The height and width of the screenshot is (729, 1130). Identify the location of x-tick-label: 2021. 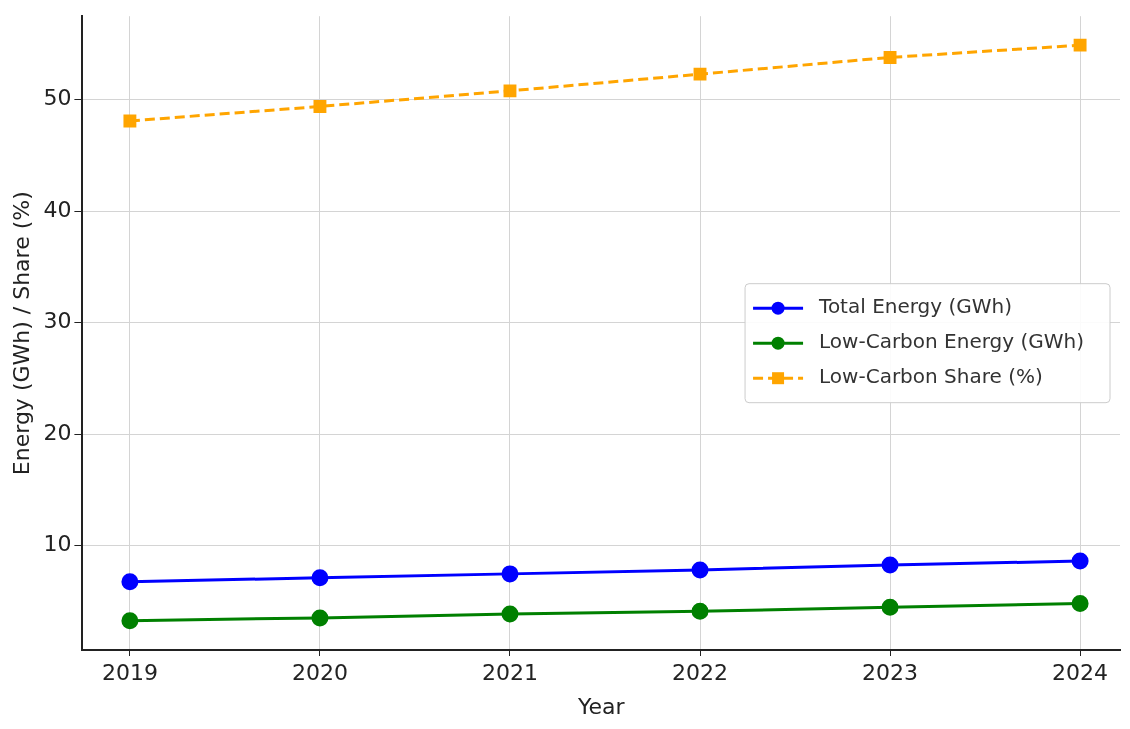
(509, 673).